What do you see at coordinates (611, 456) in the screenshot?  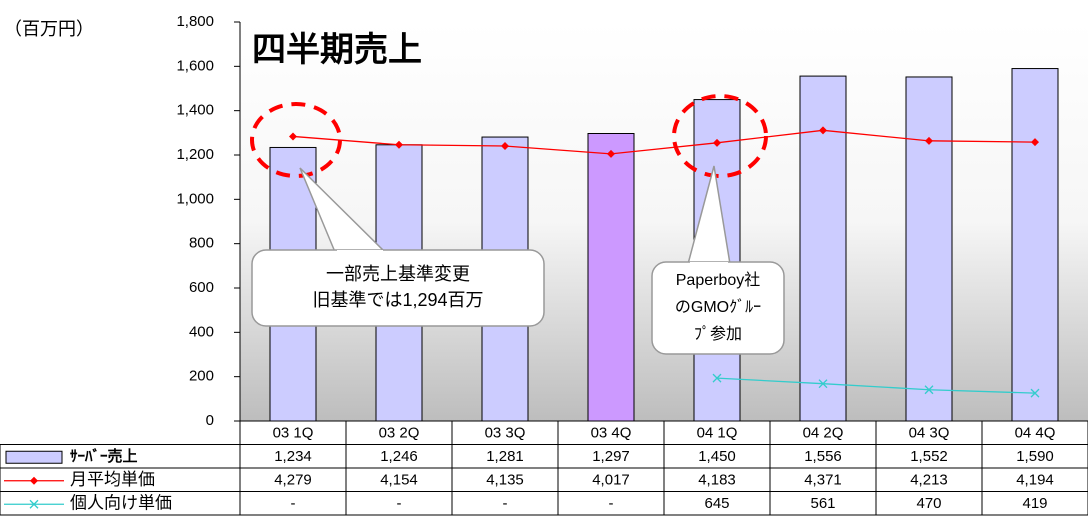 I see `table-cell: 1,297` at bounding box center [611, 456].